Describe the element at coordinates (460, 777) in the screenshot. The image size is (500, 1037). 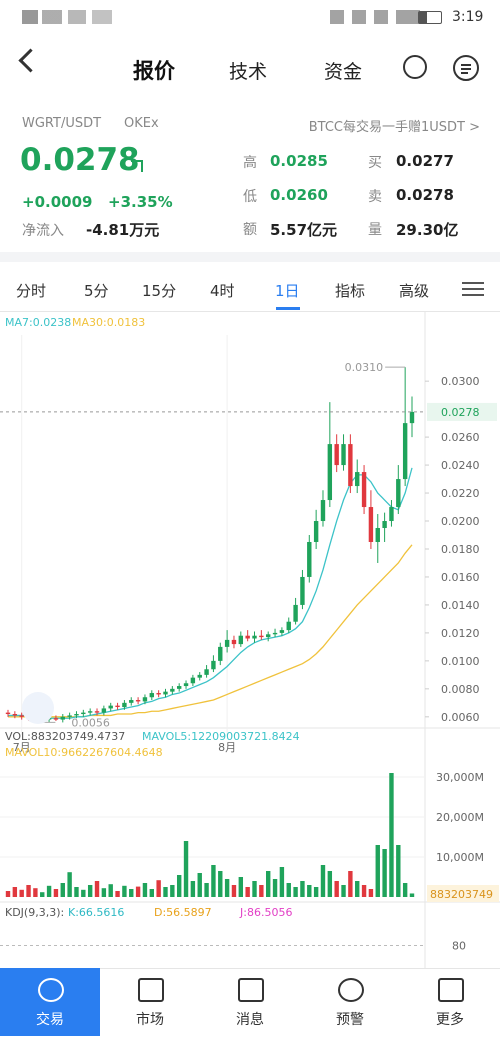
I see `vol-tick-label: 30,000M` at that location.